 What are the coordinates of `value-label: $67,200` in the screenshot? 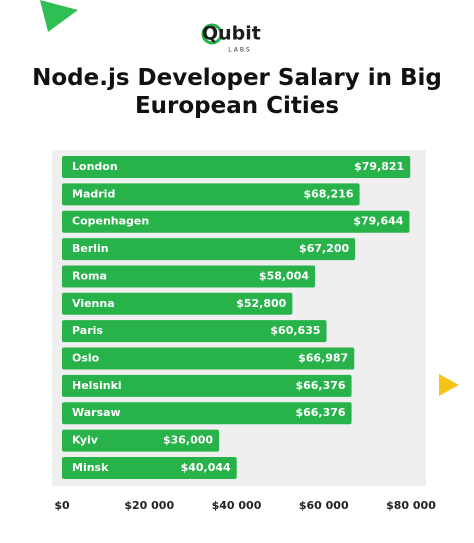 It's located at (324, 248).